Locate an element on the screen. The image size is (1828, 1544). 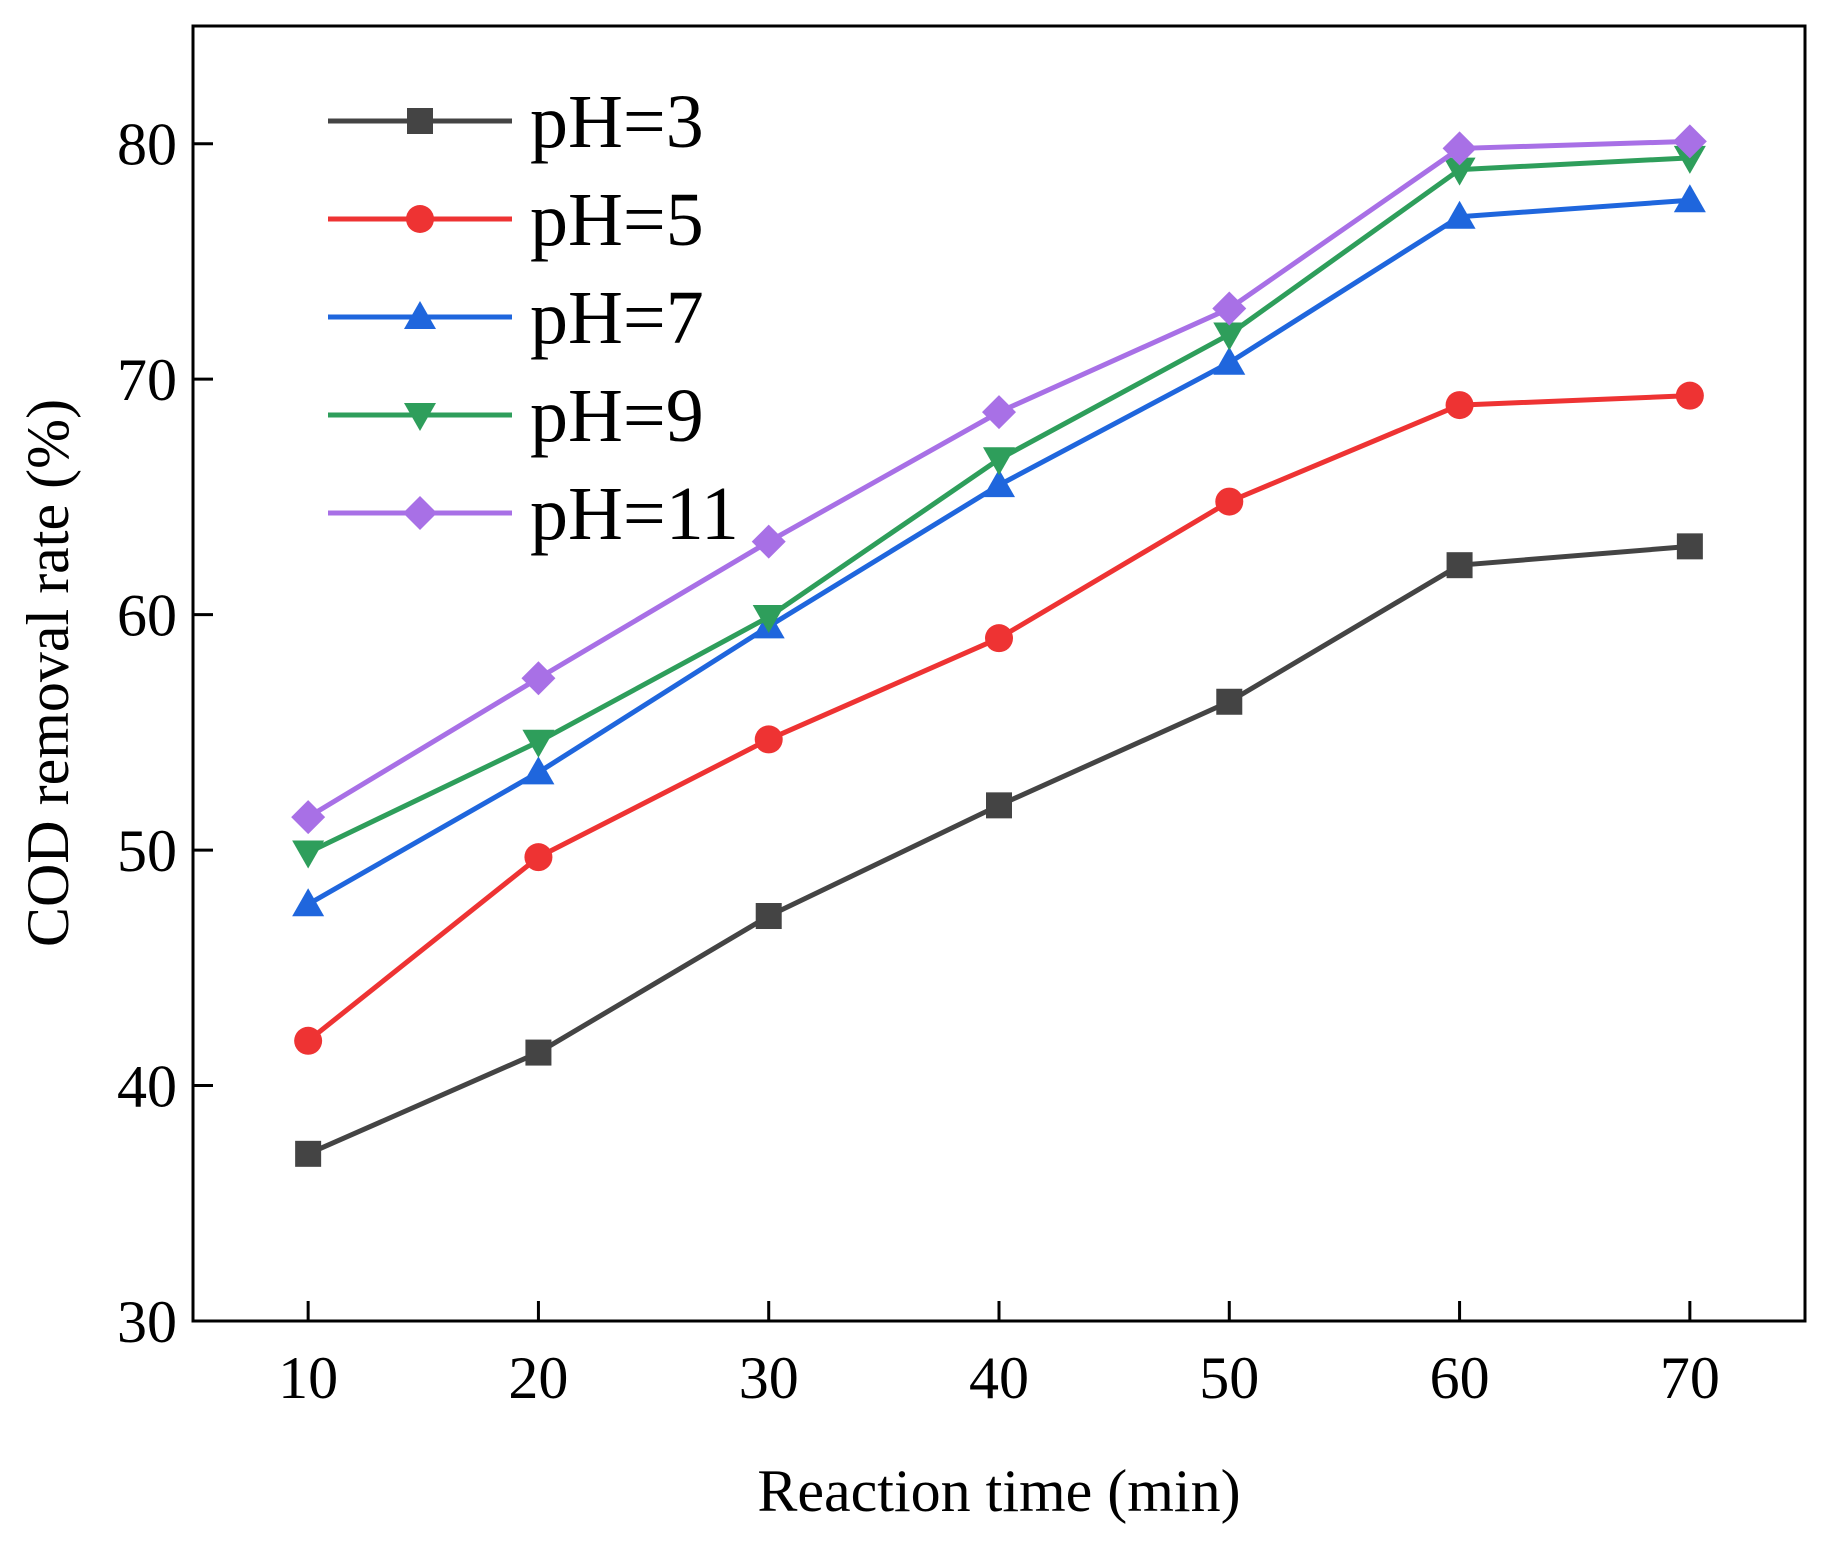
y-tick-label: 60 is located at coordinates (147, 616).